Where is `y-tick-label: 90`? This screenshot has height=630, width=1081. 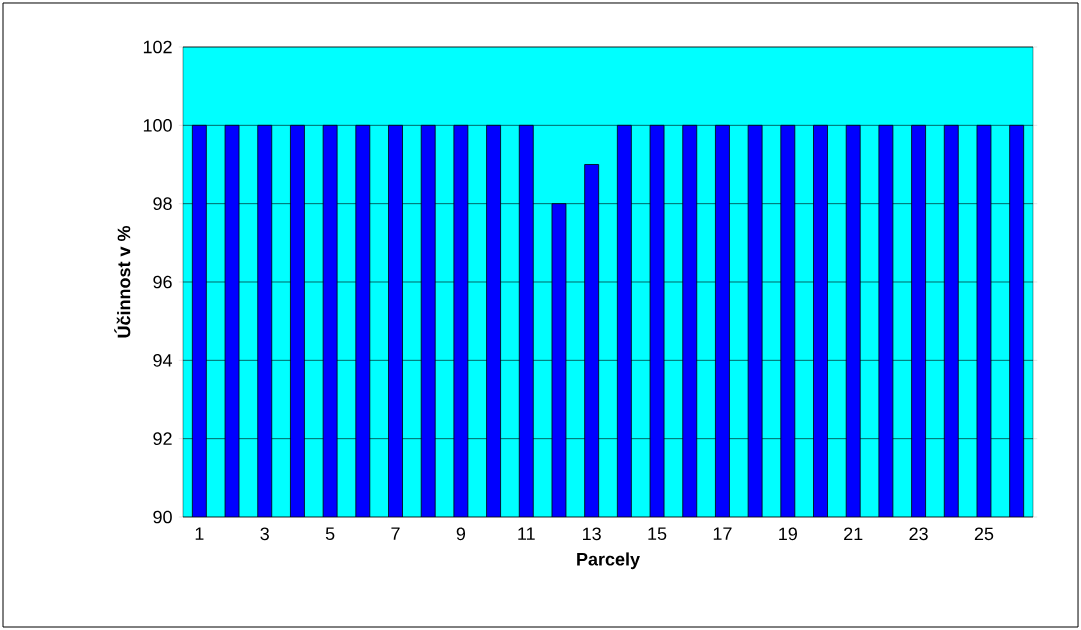 y-tick-label: 90 is located at coordinates (162, 517).